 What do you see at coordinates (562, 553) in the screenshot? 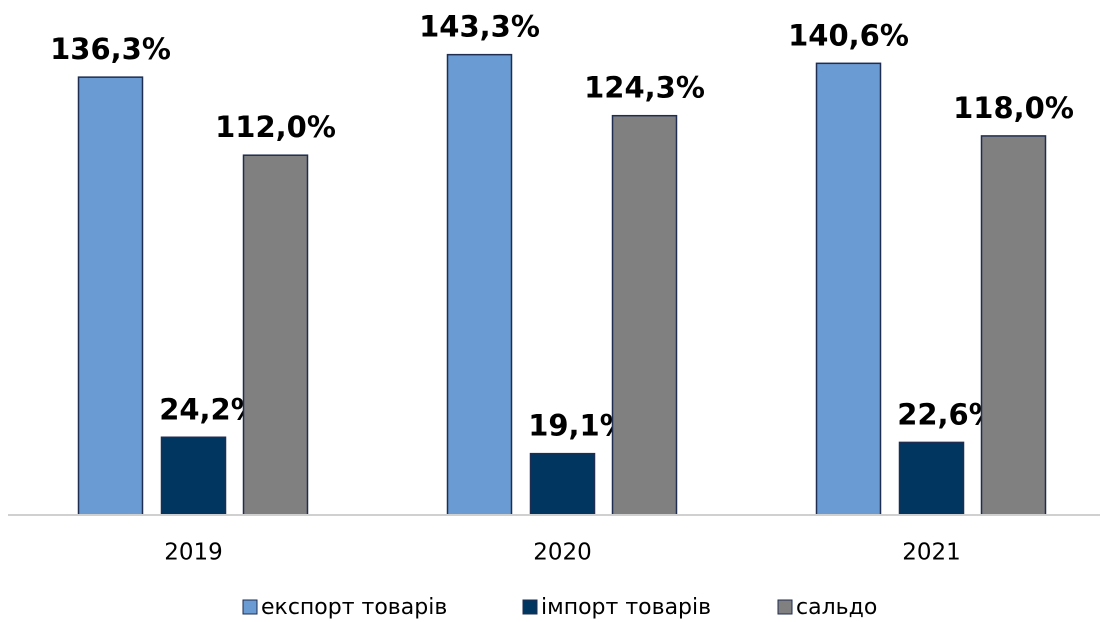
I see `x-tick-label: 2020` at bounding box center [562, 553].